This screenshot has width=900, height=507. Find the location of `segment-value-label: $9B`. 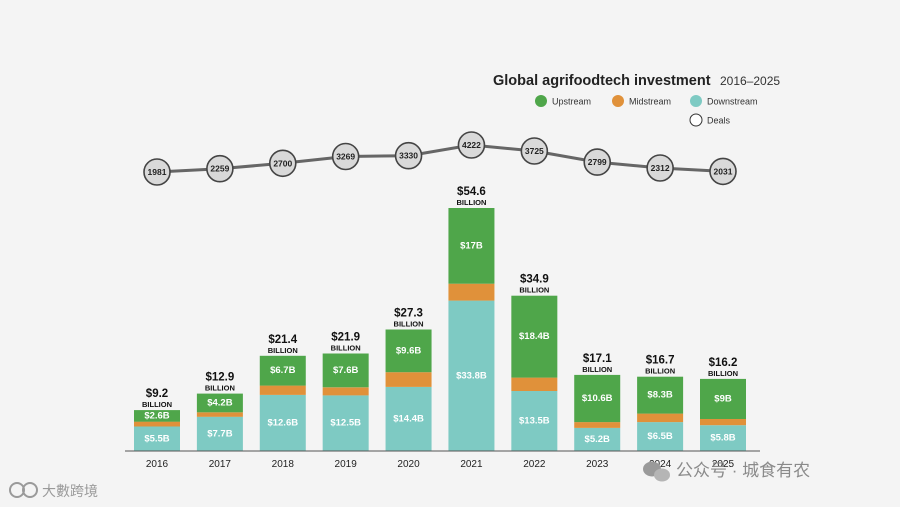

segment-value-label: $9B is located at coordinates (723, 398).